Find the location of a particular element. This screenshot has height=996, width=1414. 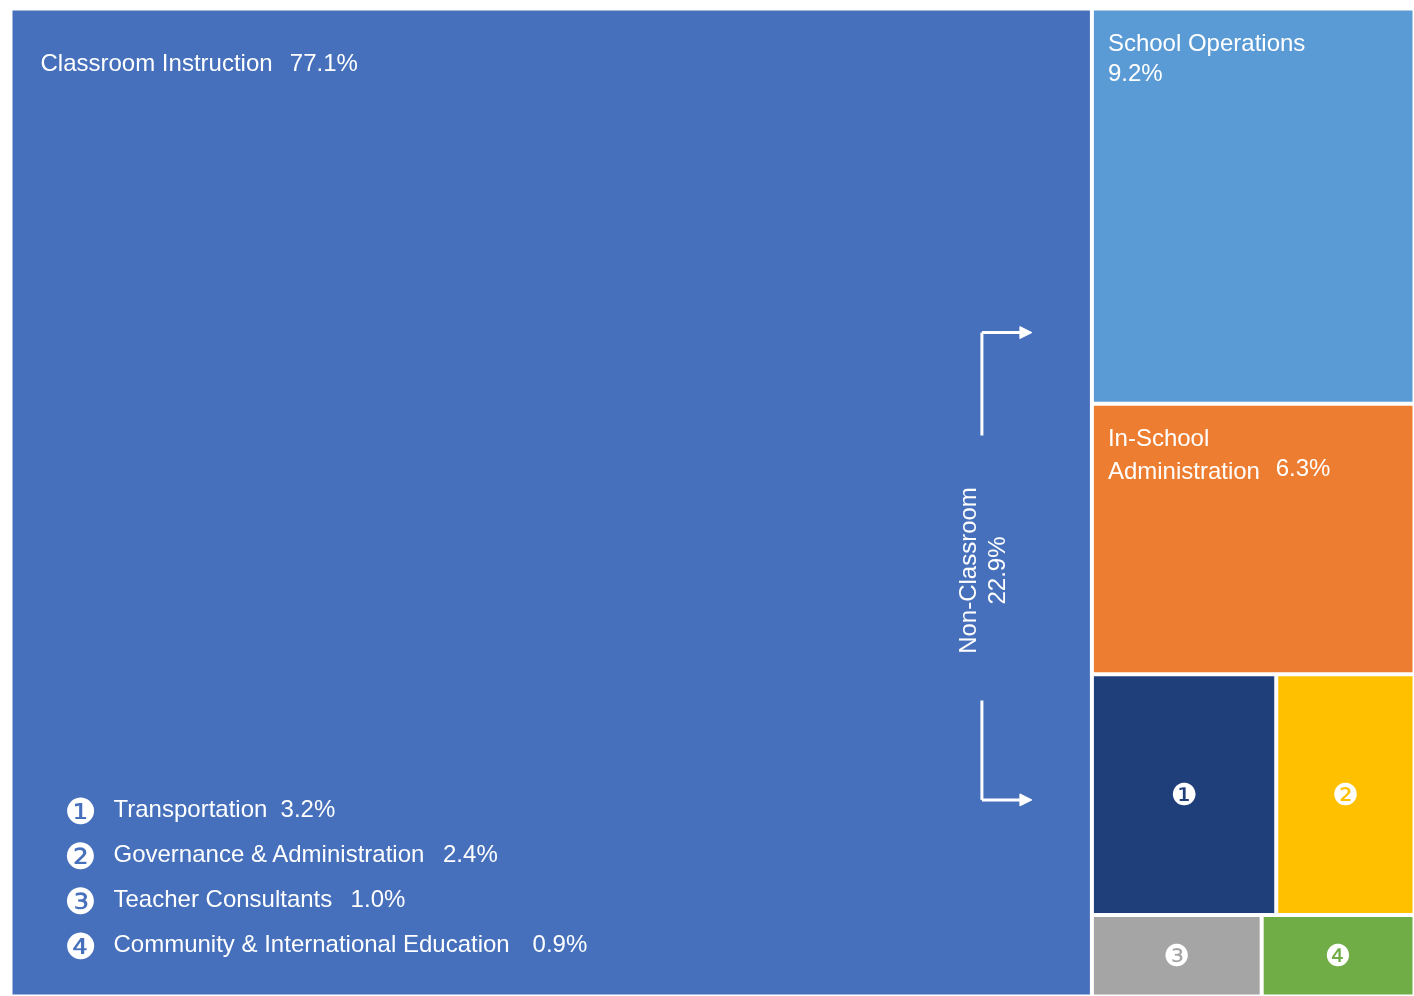

data-label: 6.3% is located at coordinates (1303, 467).